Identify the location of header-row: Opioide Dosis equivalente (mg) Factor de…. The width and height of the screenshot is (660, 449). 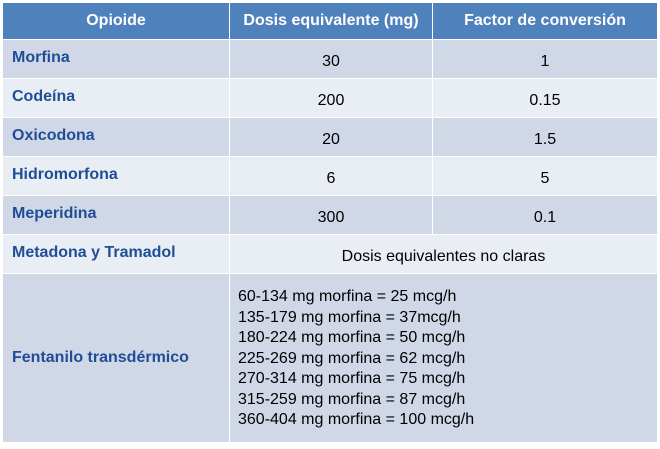
(330, 21).